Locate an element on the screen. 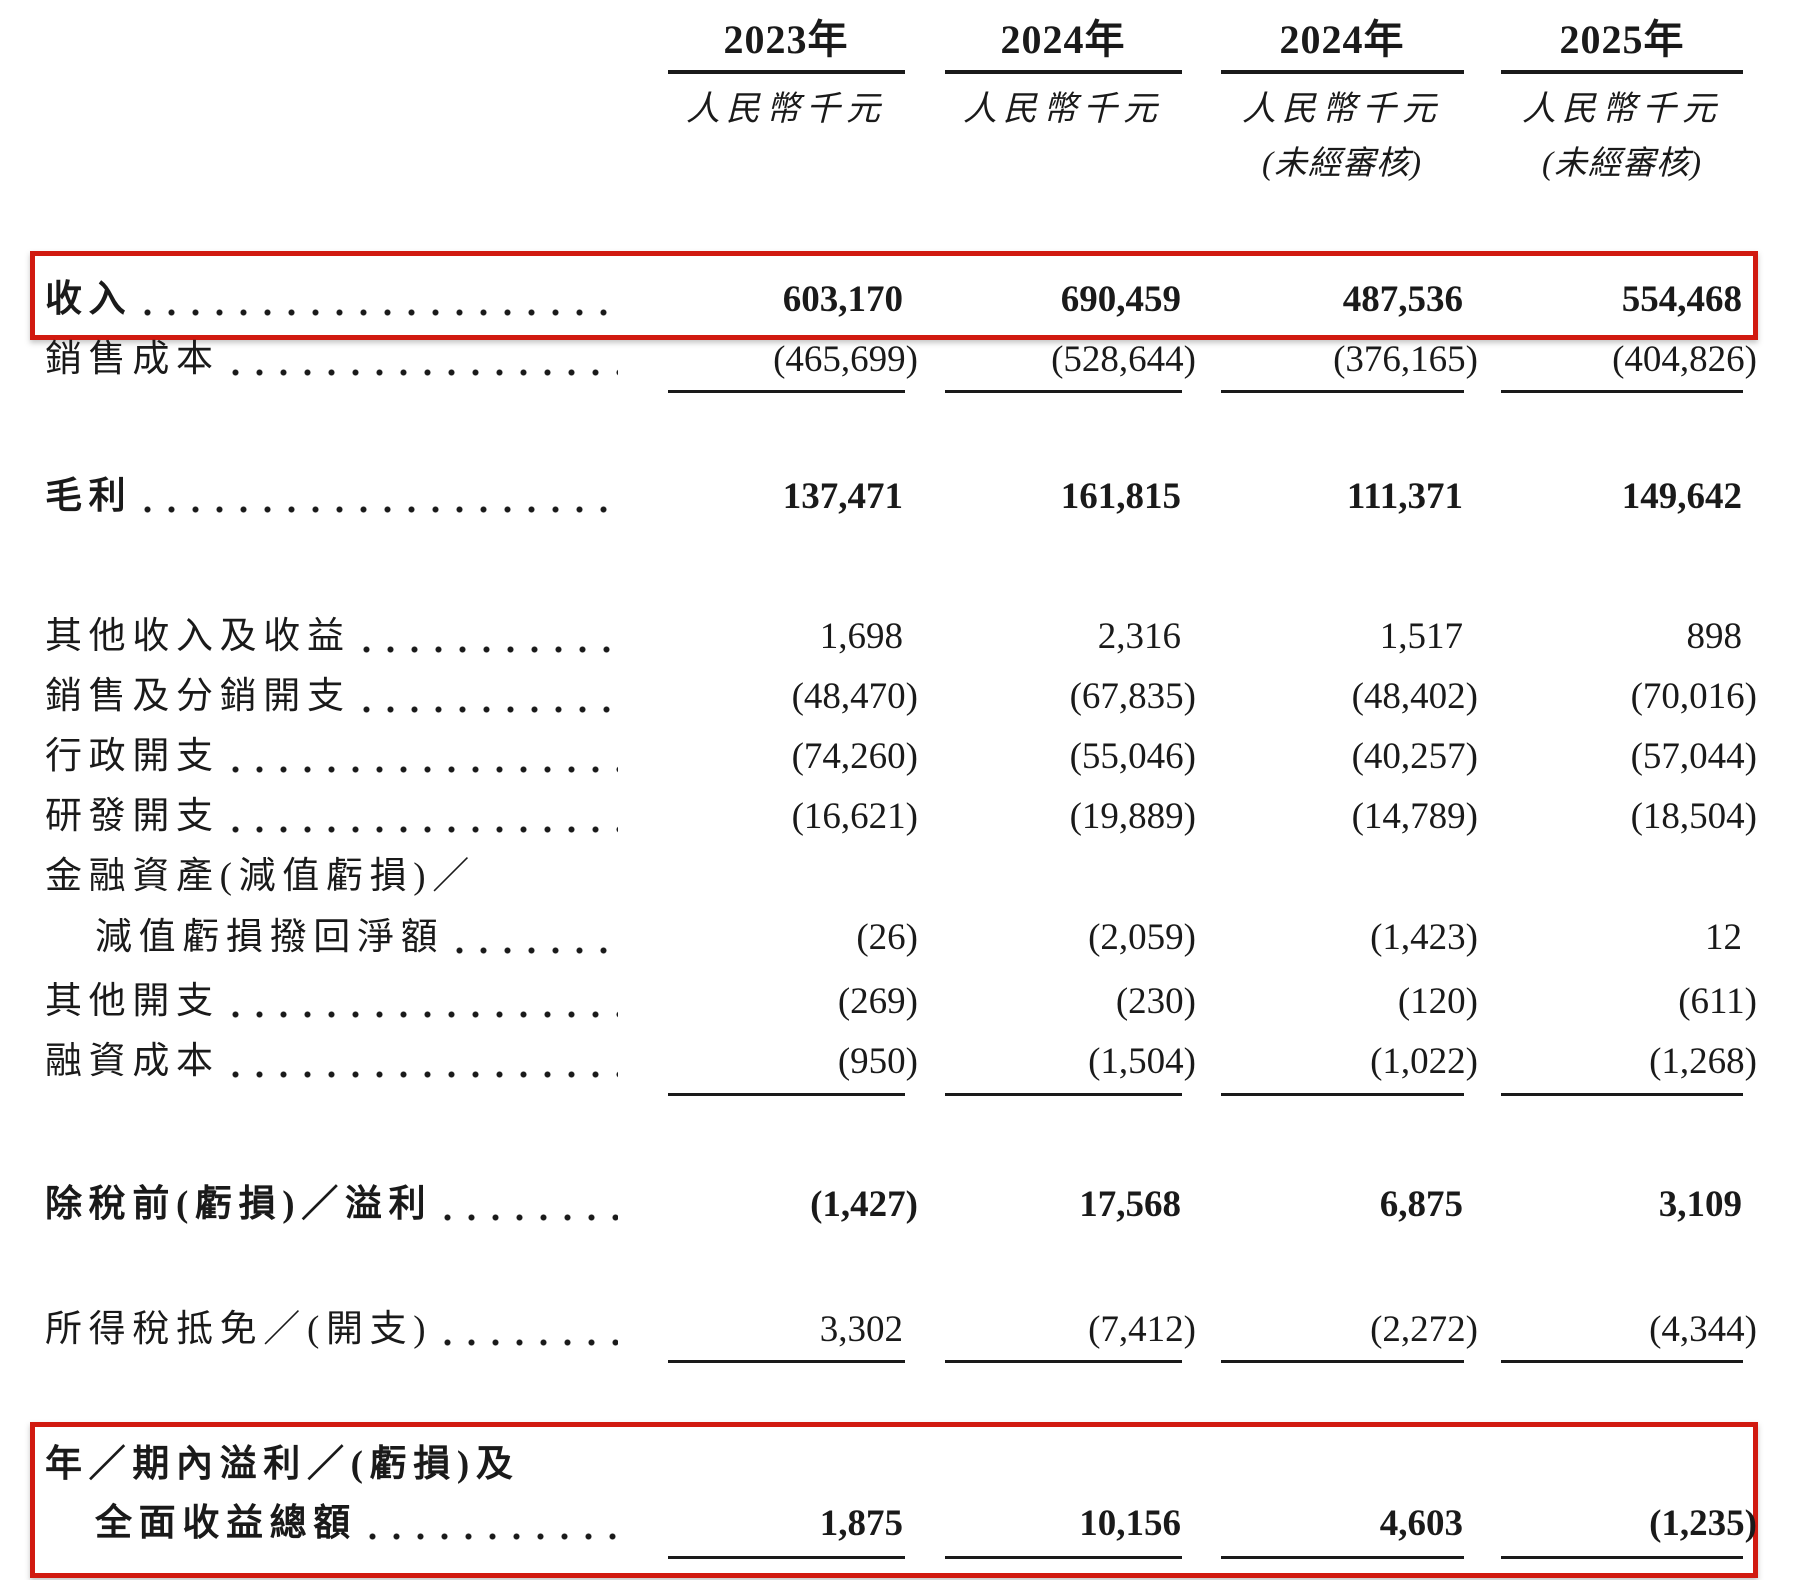 This screenshot has height=1580, width=1804. column-note-unaudited-4: (未經審核) is located at coordinates (1622, 164).